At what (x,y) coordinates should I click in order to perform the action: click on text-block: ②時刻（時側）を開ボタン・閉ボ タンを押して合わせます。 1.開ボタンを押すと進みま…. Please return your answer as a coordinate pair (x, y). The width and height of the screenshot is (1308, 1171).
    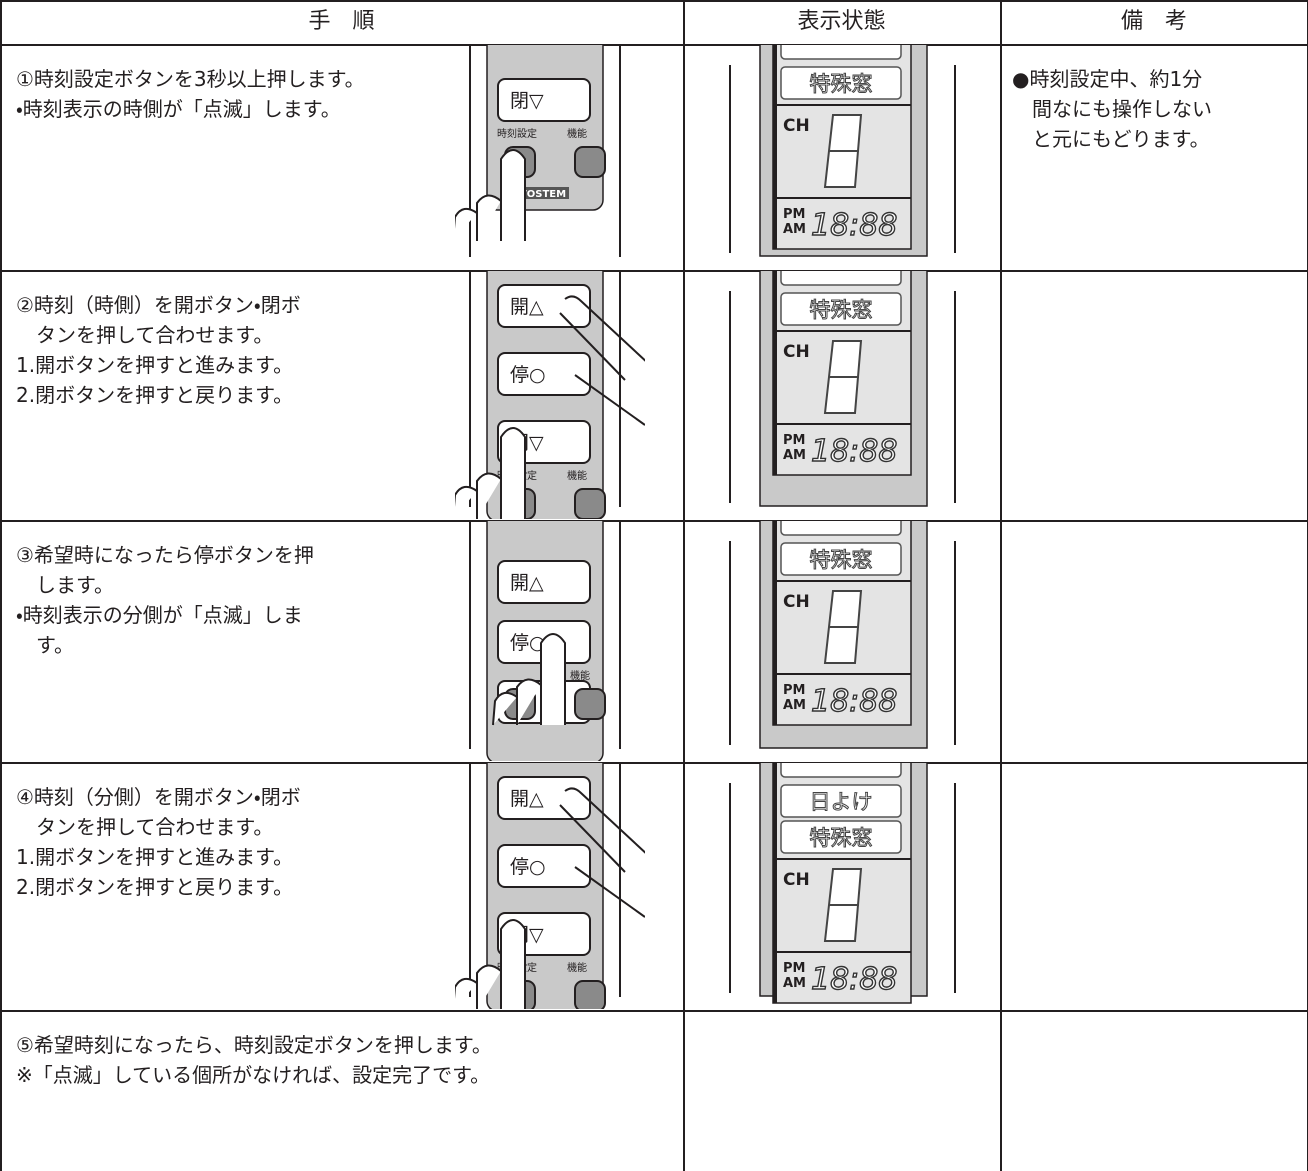
    Looking at the image, I should click on (158, 350).